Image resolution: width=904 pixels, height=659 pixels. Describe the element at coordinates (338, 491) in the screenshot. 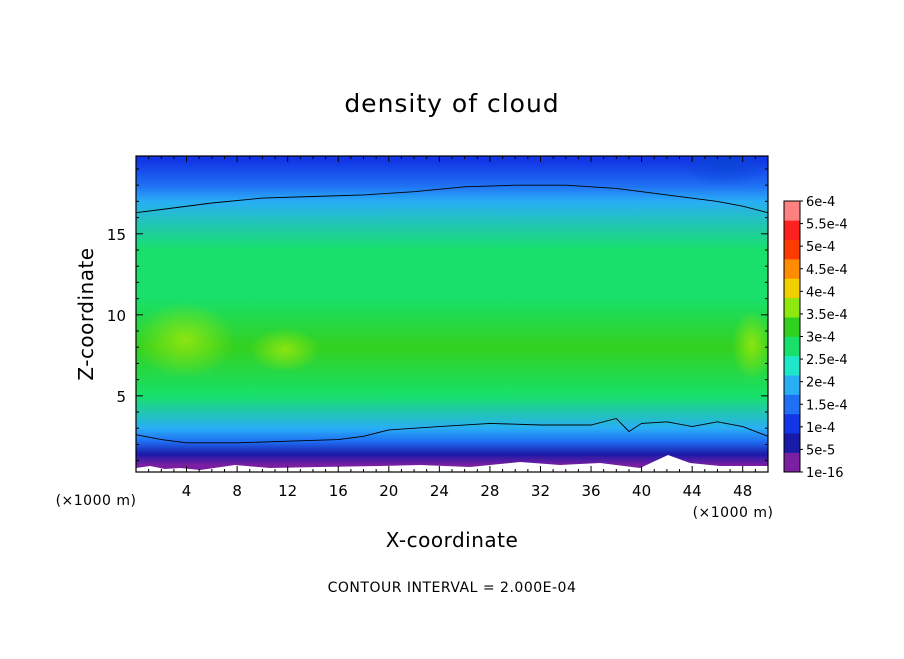

I see `x-tick-label: 16` at that location.